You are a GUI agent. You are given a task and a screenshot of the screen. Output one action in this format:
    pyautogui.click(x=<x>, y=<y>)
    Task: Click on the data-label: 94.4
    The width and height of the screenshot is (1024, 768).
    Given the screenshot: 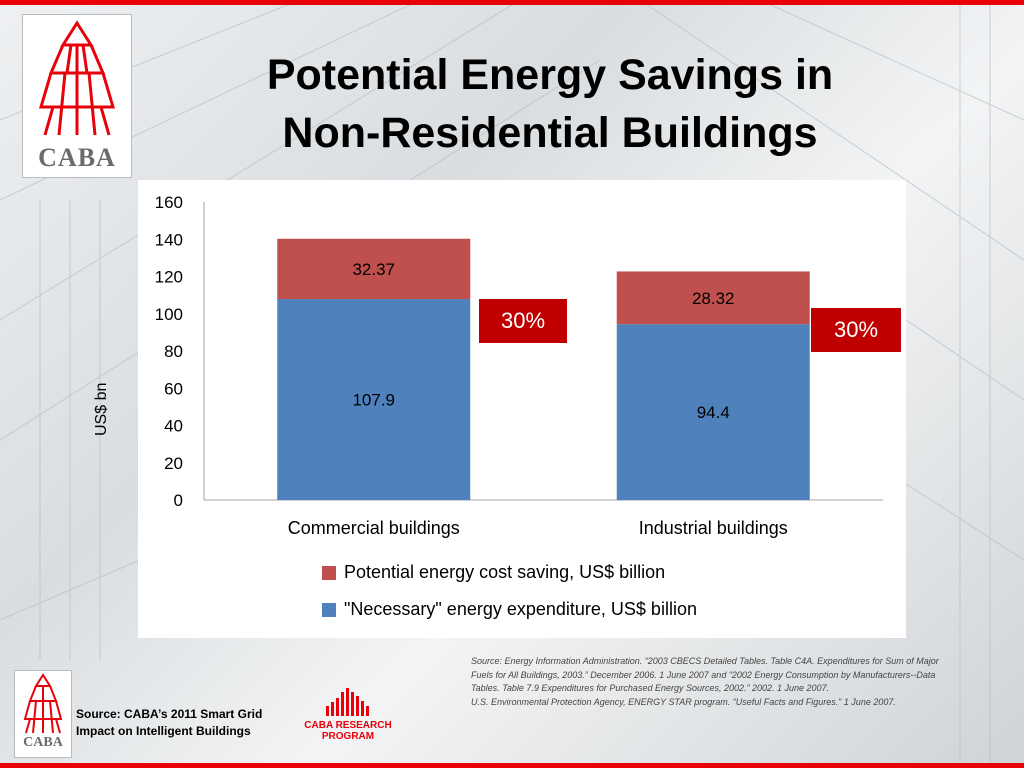 What is the action you would take?
    pyautogui.click(x=713, y=412)
    